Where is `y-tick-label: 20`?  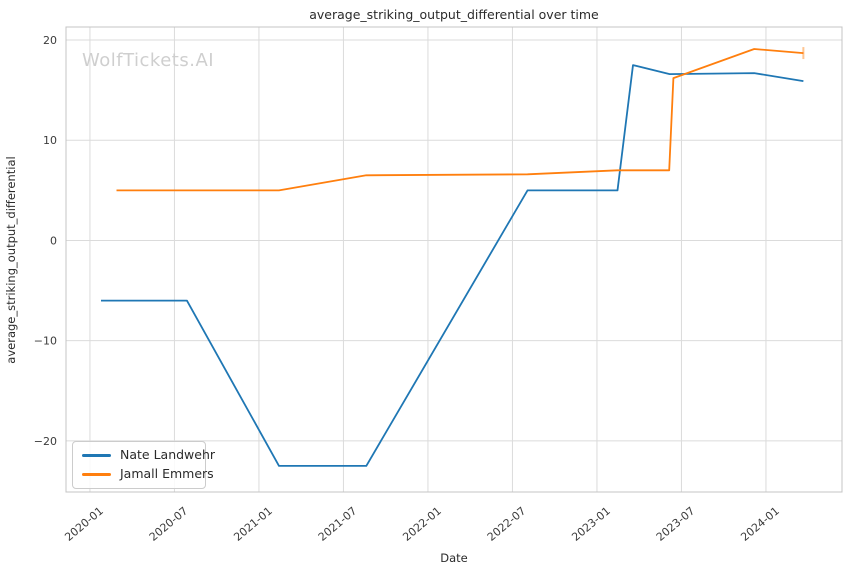 y-tick-label: 20 is located at coordinates (50, 40).